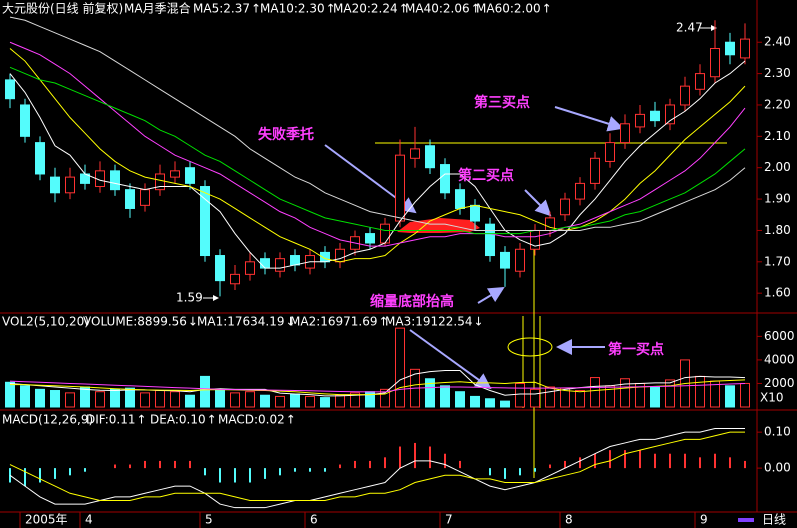  I want to click on legend-label: MA1:17634.19, so click(241, 322).